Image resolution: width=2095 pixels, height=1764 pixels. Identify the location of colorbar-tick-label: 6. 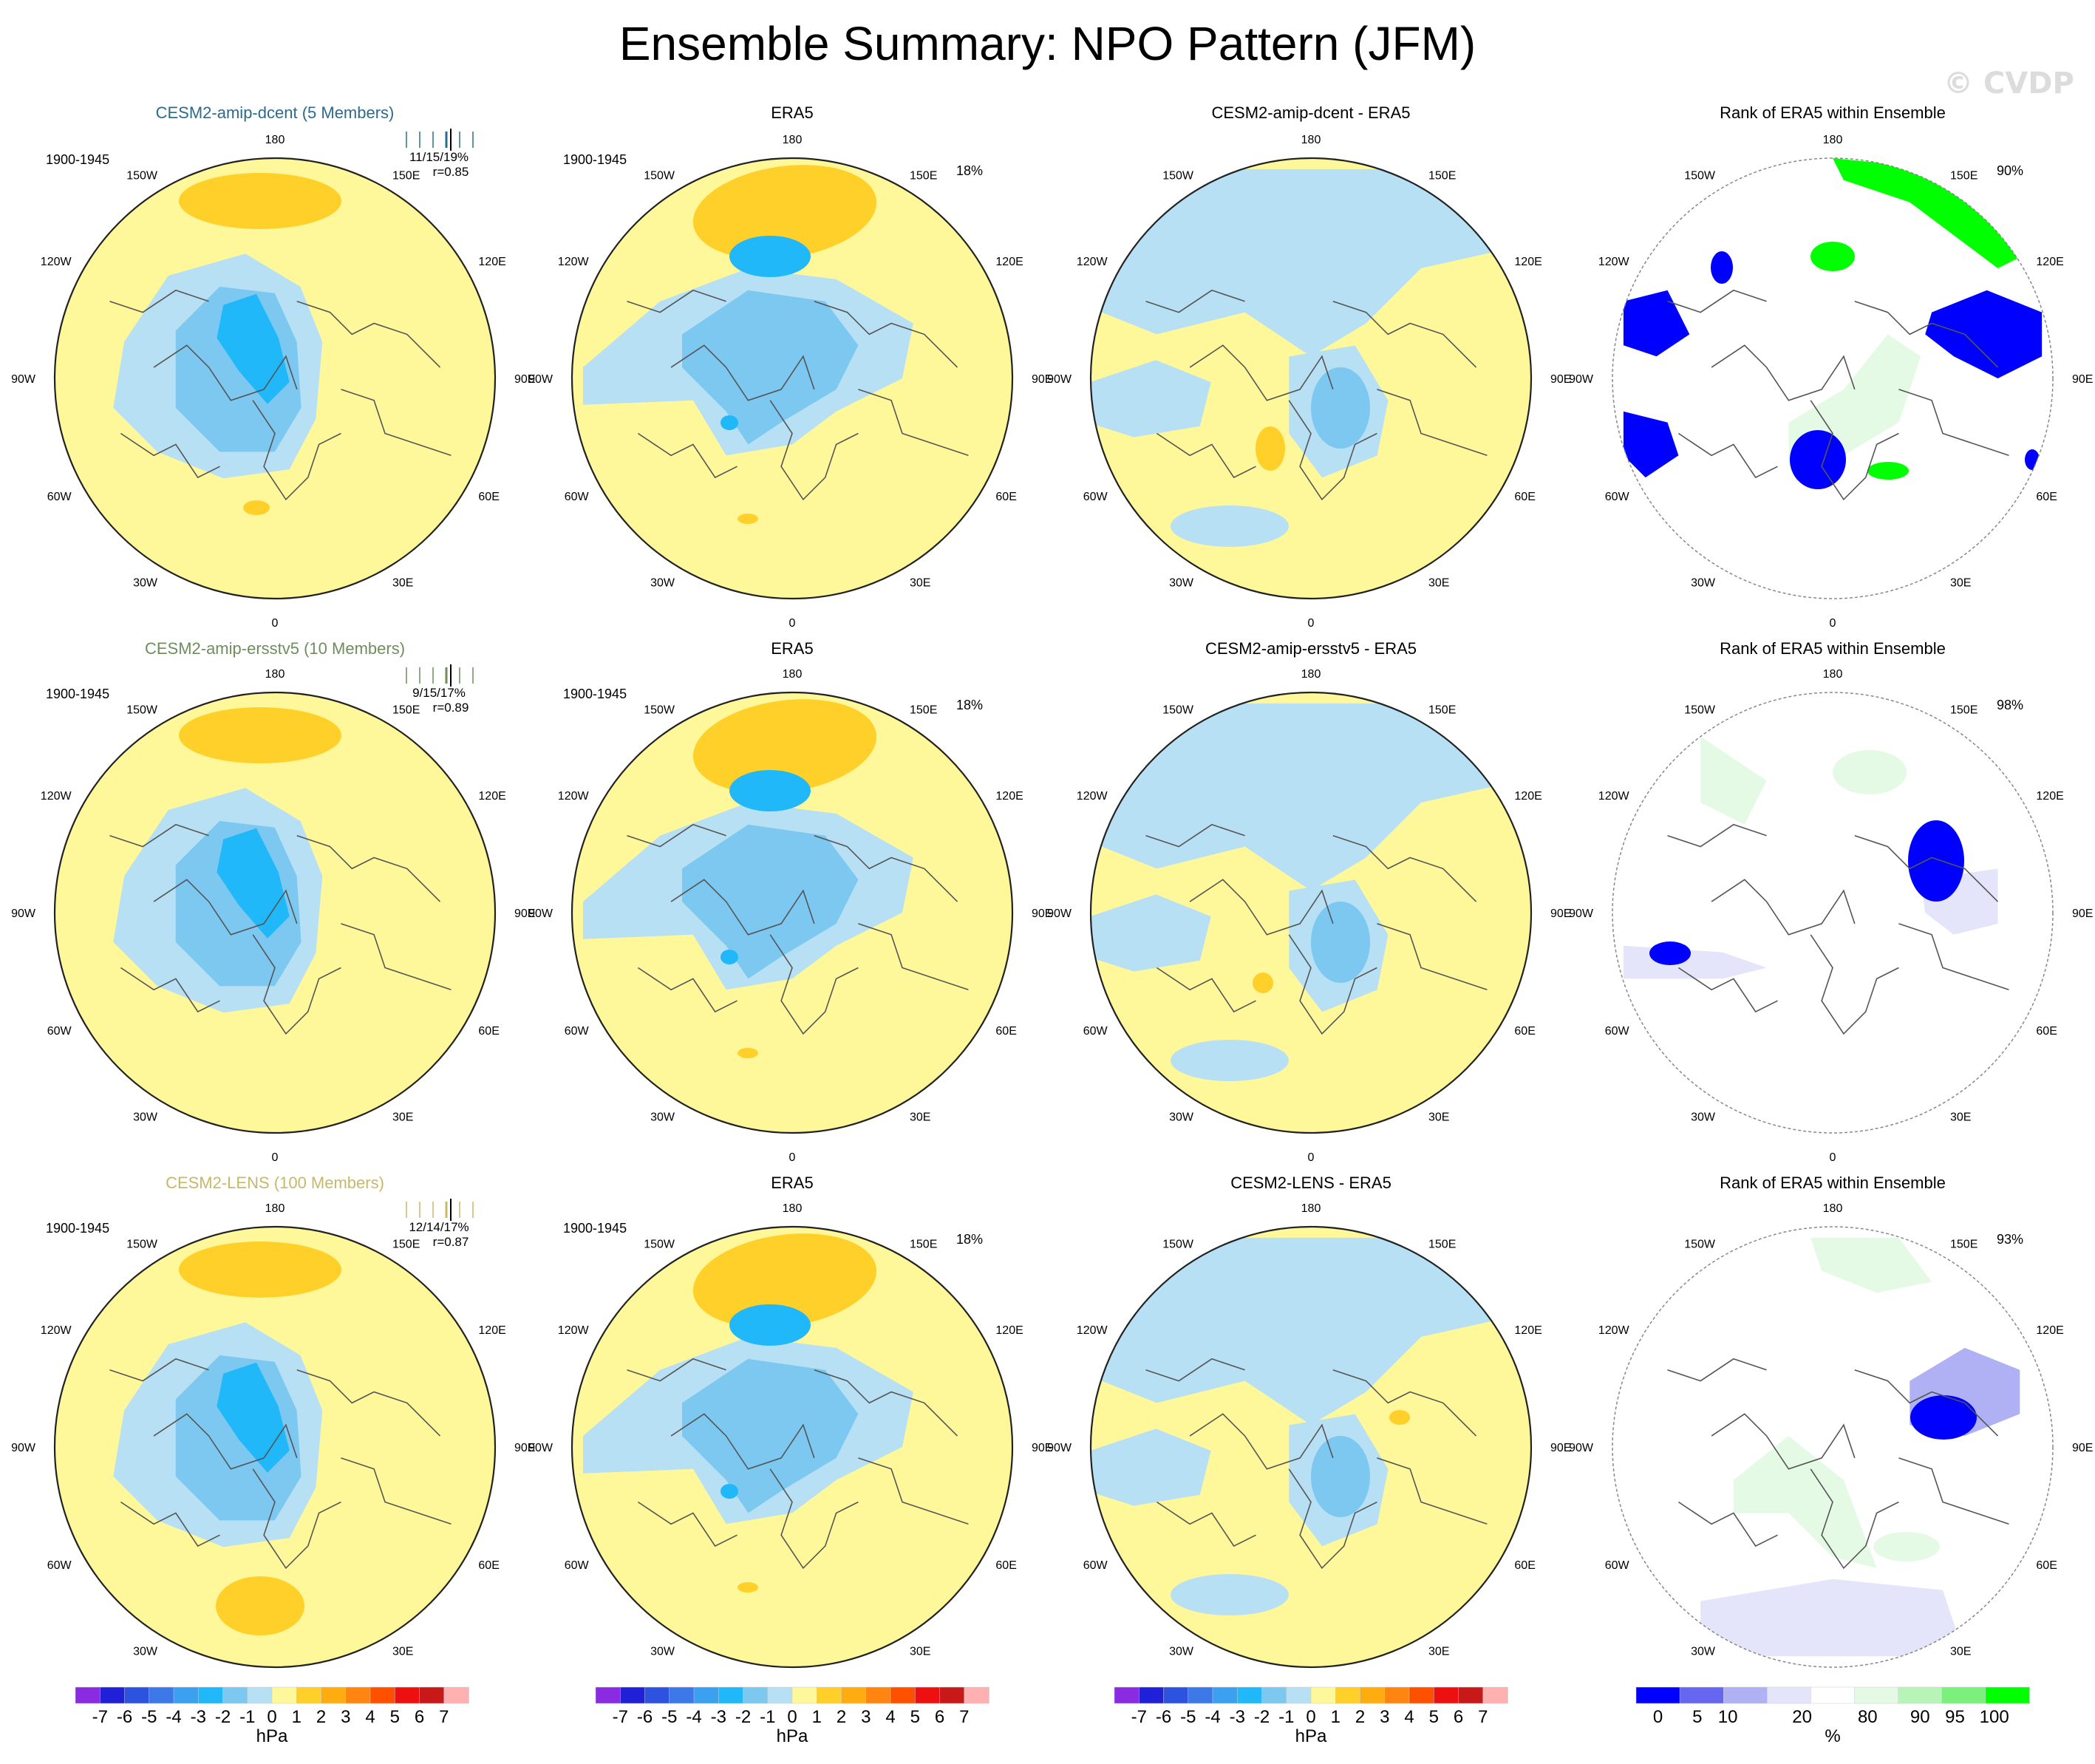
(1458, 1717).